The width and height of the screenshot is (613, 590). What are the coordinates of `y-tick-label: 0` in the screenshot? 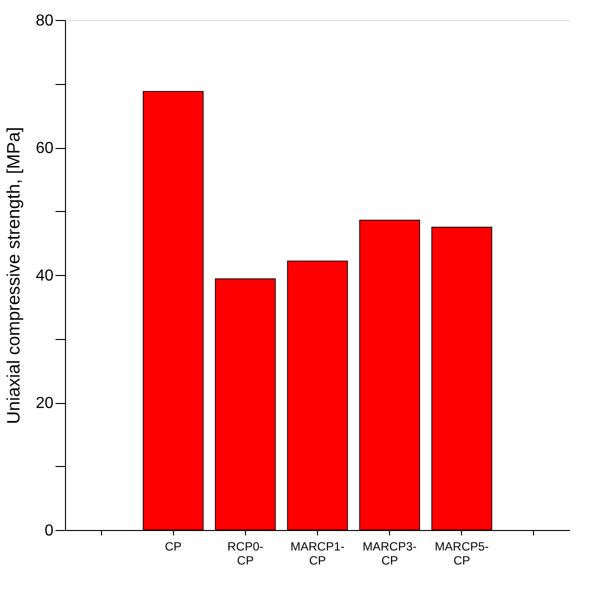 It's located at (49, 531).